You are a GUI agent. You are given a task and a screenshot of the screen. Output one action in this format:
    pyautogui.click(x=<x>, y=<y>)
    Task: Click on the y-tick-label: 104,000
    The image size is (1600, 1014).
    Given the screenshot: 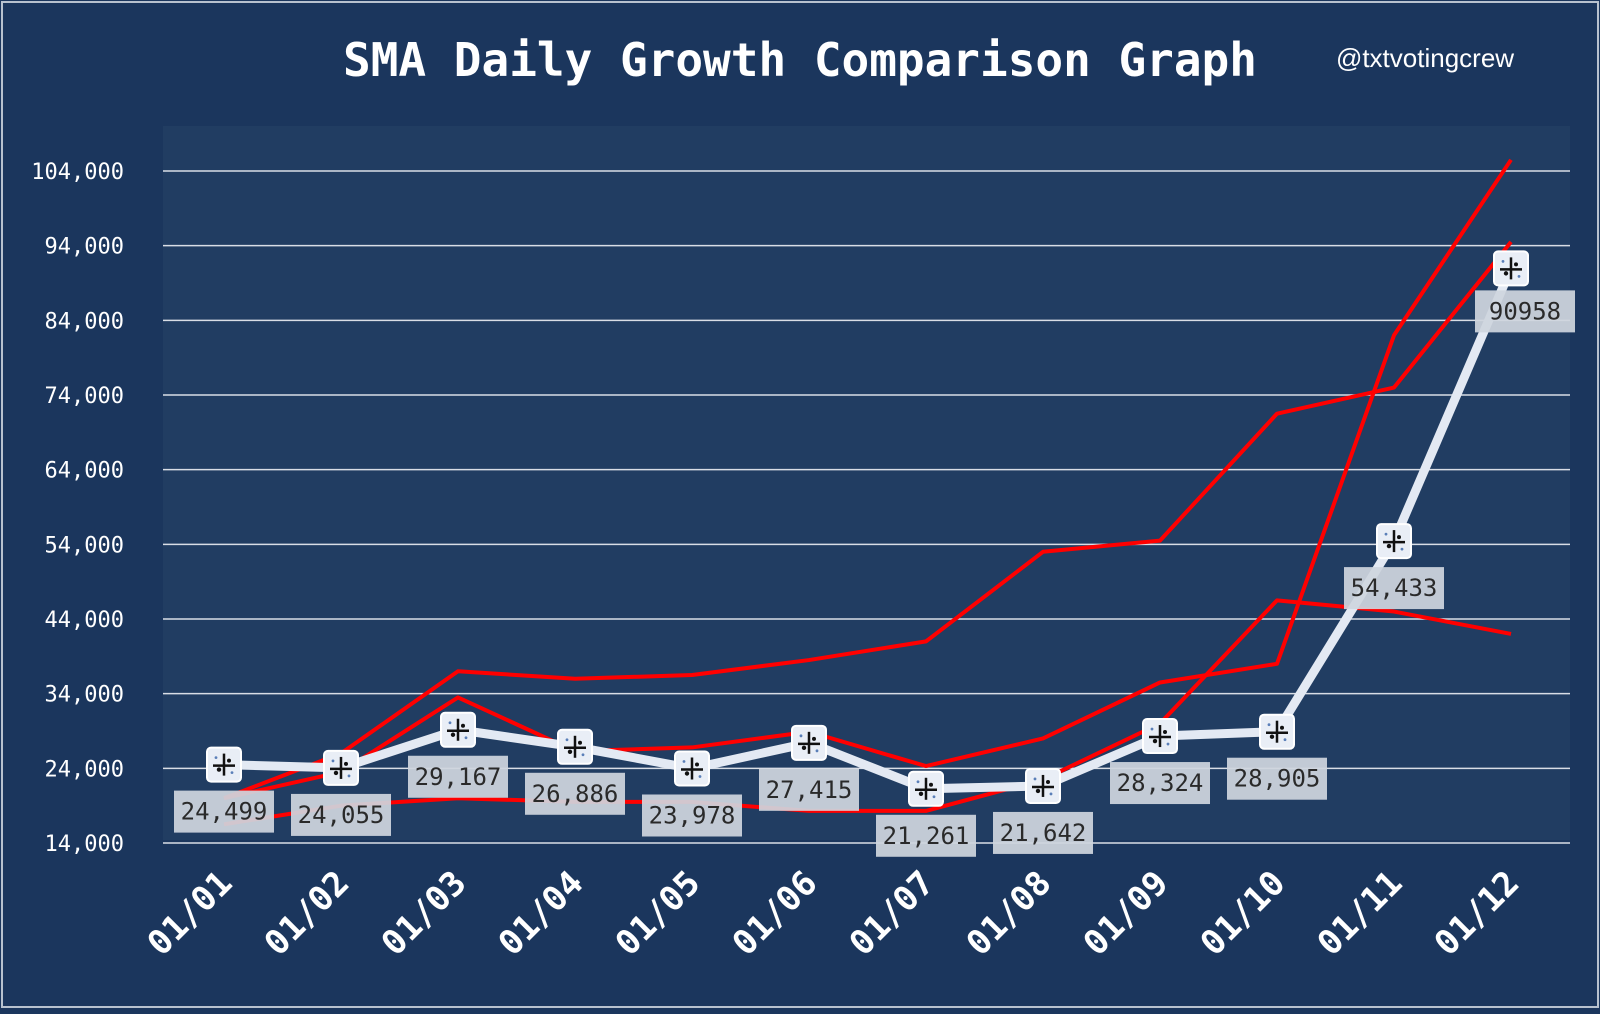 What is the action you would take?
    pyautogui.click(x=77, y=172)
    